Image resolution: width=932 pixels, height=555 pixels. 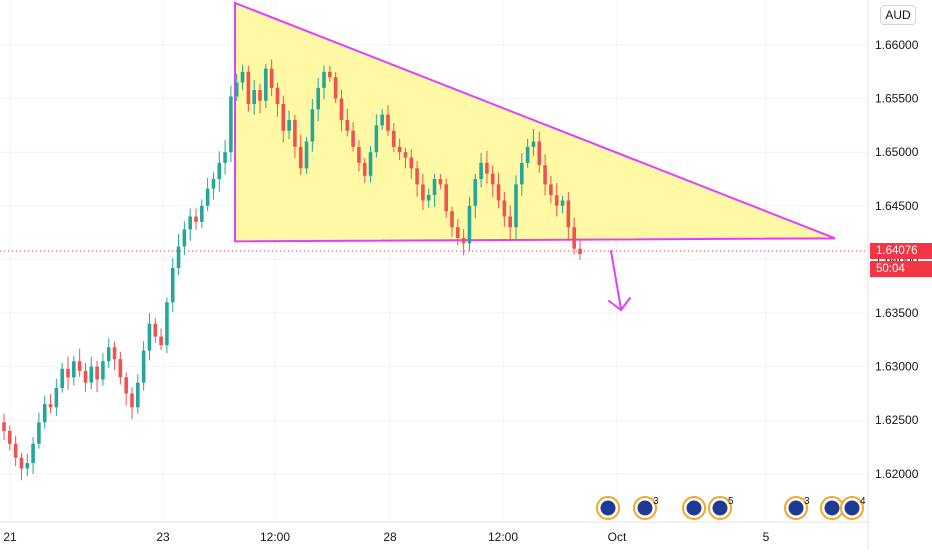 I want to click on y-tick-label: 1.66000, so click(x=897, y=45).